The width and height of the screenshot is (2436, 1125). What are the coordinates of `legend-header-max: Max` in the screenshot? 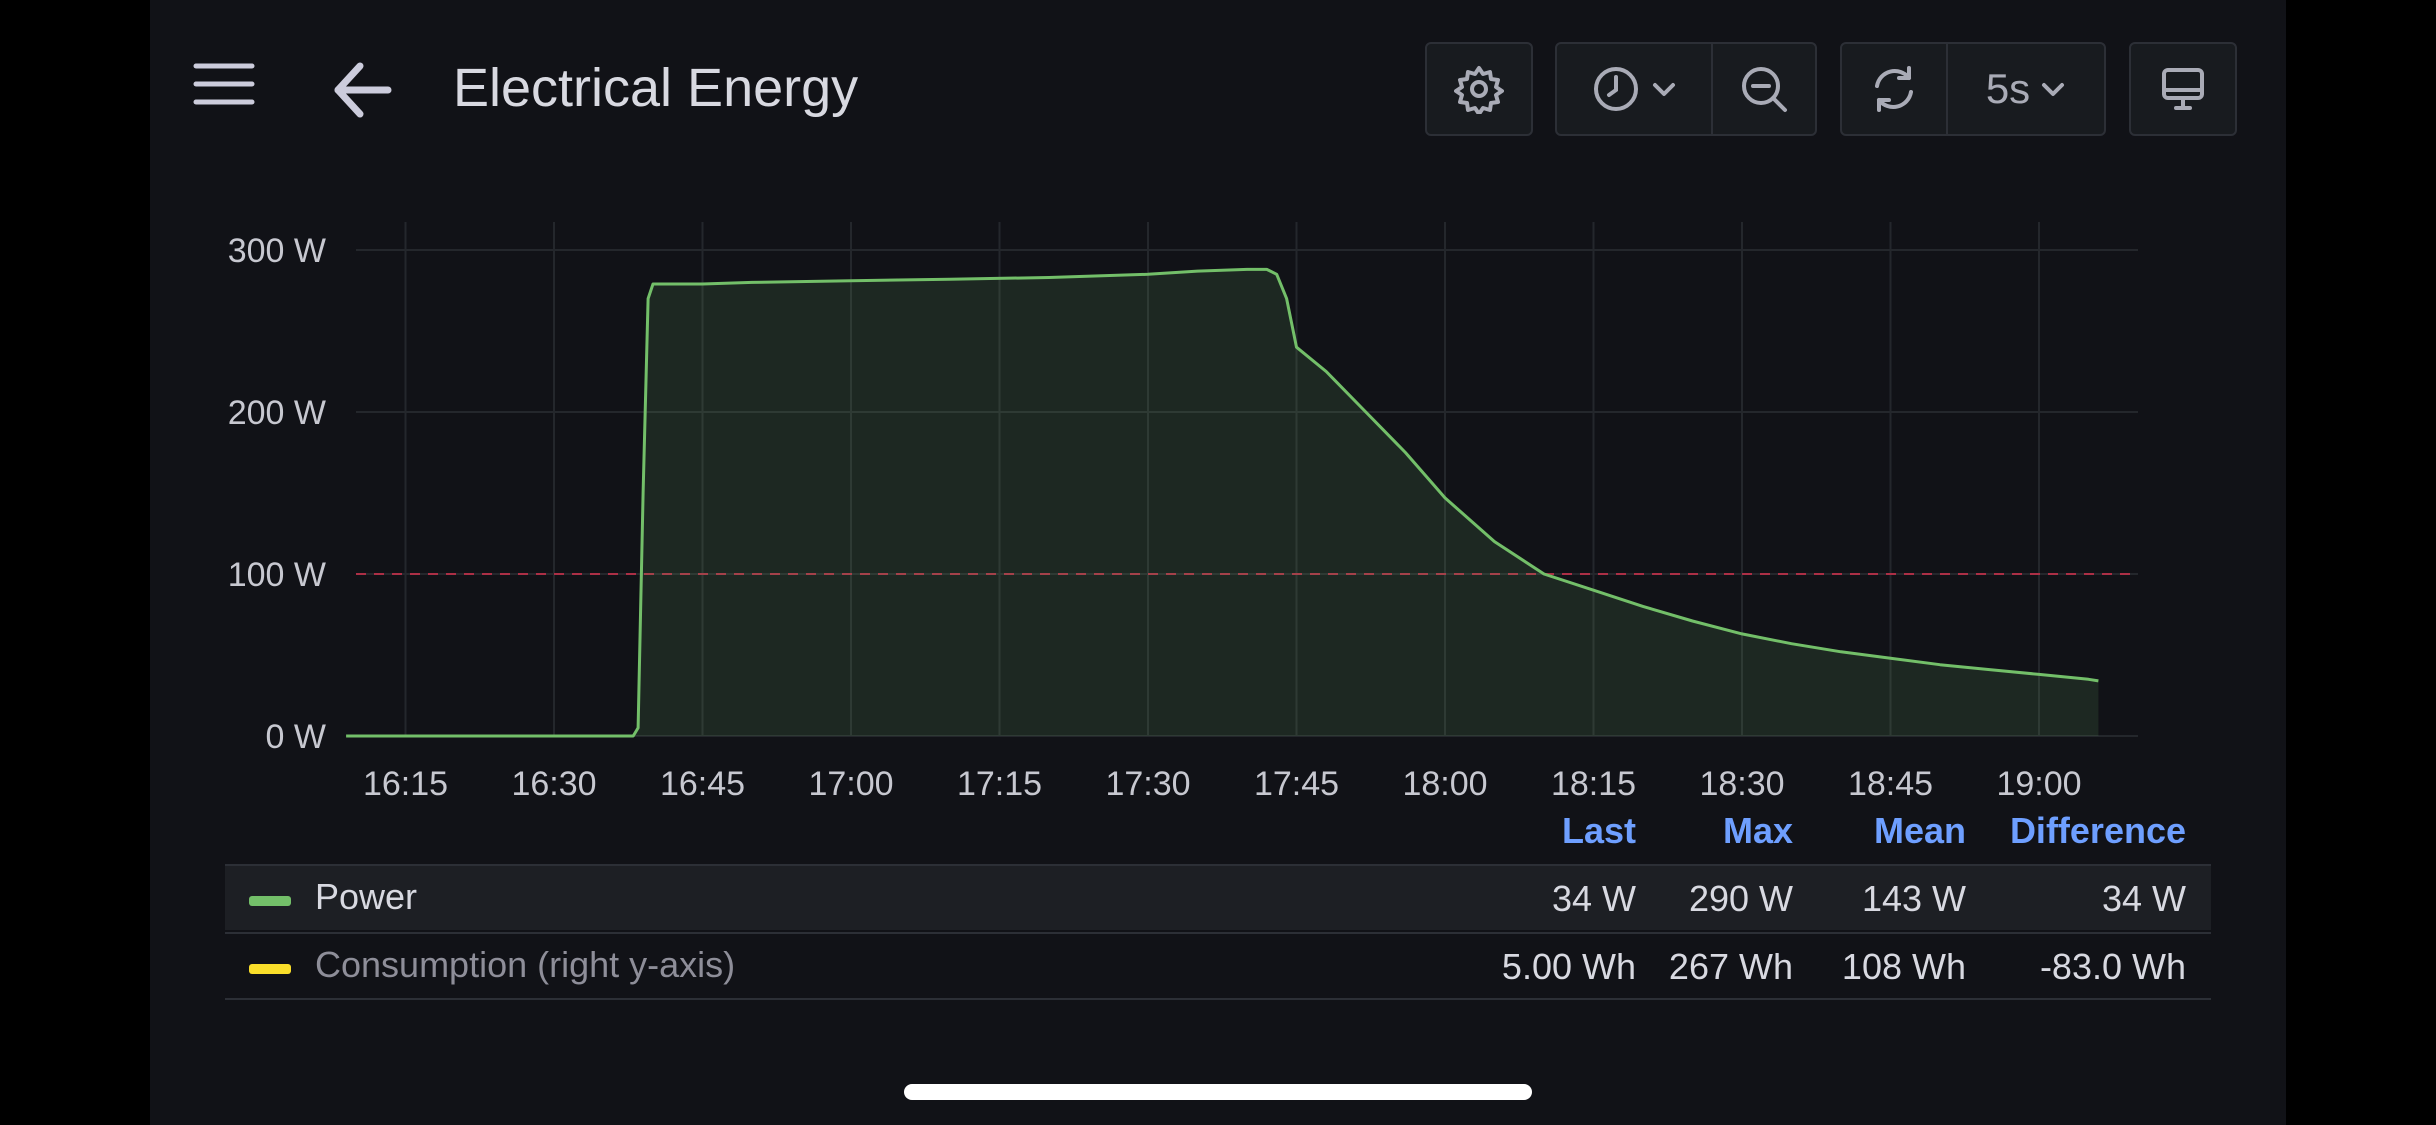 It's located at (1757, 830).